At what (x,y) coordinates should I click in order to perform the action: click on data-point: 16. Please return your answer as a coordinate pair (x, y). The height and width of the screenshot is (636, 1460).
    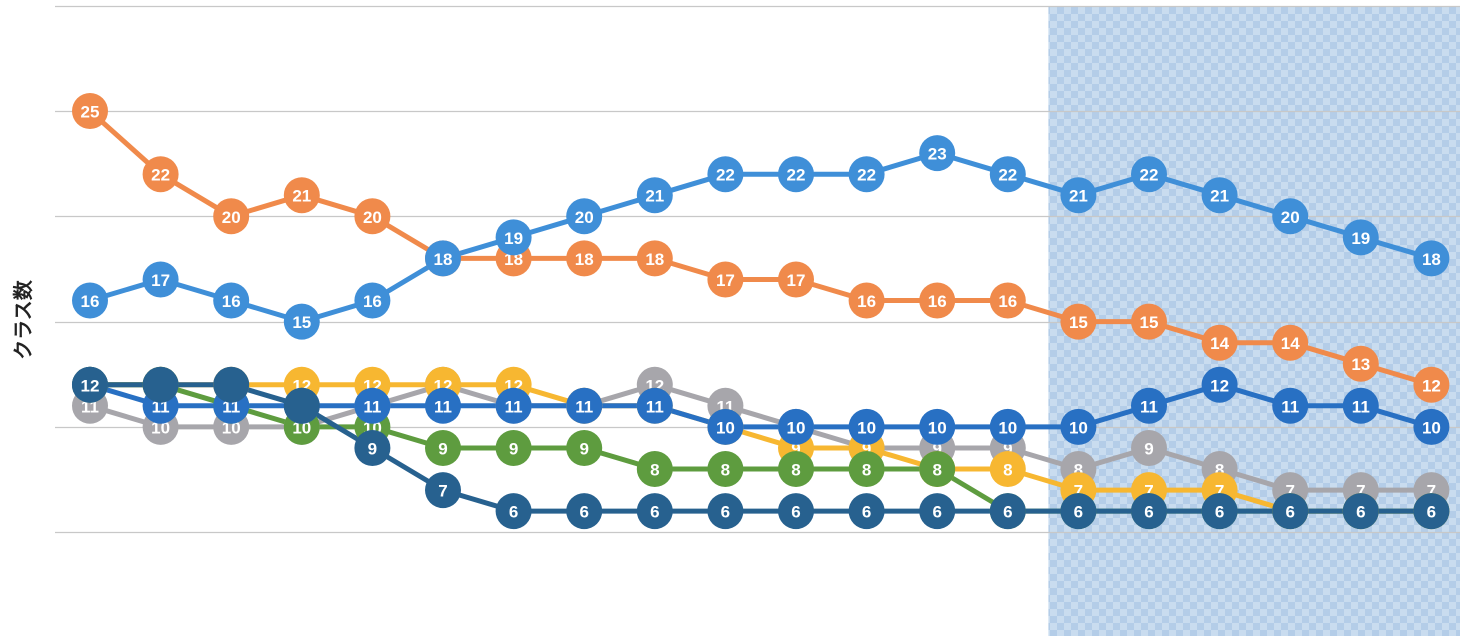
    Looking at the image, I should click on (866, 300).